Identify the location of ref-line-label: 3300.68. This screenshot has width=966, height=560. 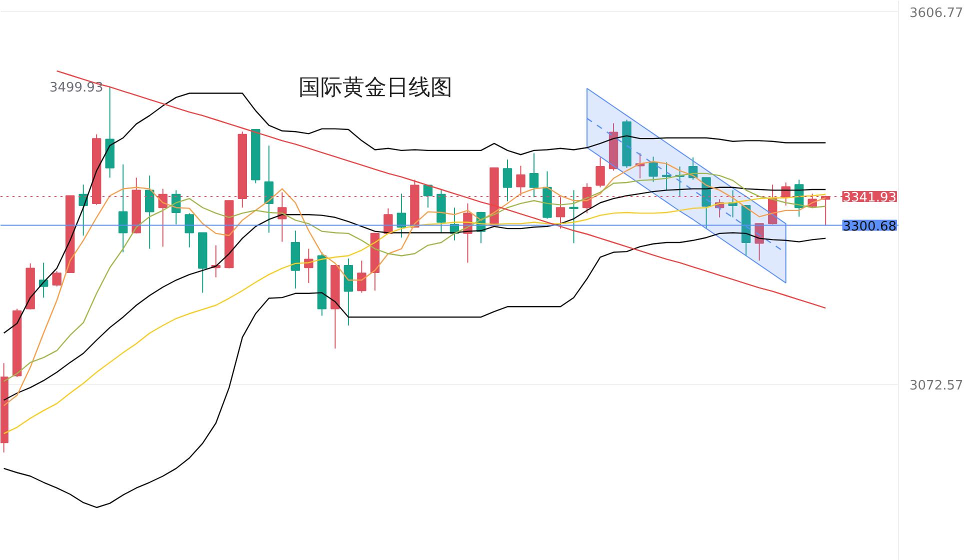
(869, 226).